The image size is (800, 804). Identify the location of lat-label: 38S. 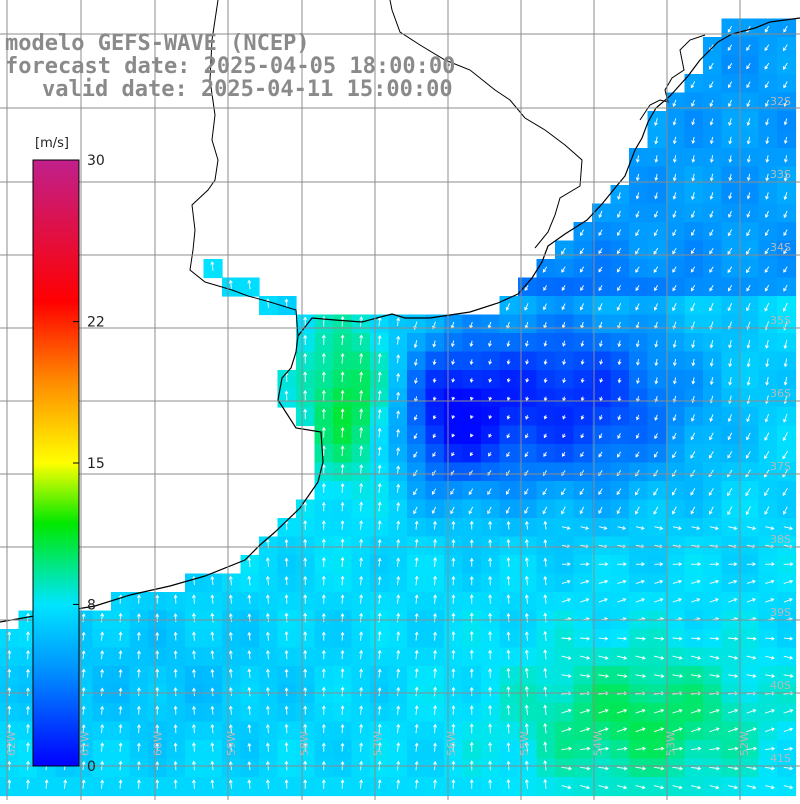
(780, 539).